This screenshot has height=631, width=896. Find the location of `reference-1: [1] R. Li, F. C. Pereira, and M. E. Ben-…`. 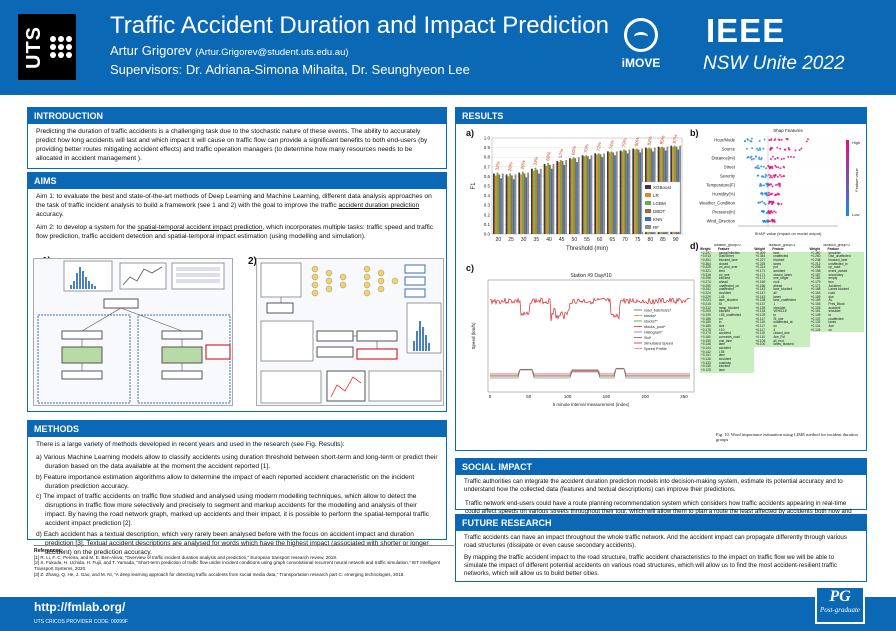

reference-1: [1] R. Li, F. C. Pereira, and M. E. Ben-… is located at coordinates (186, 557).